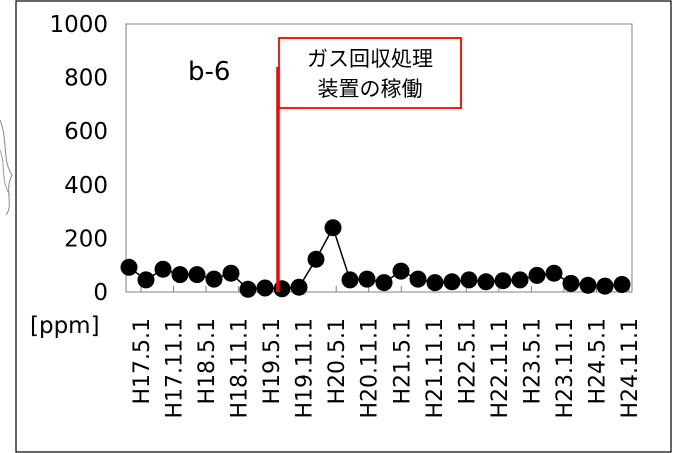 The image size is (675, 453). I want to click on panel-label: b-6, so click(209, 72).